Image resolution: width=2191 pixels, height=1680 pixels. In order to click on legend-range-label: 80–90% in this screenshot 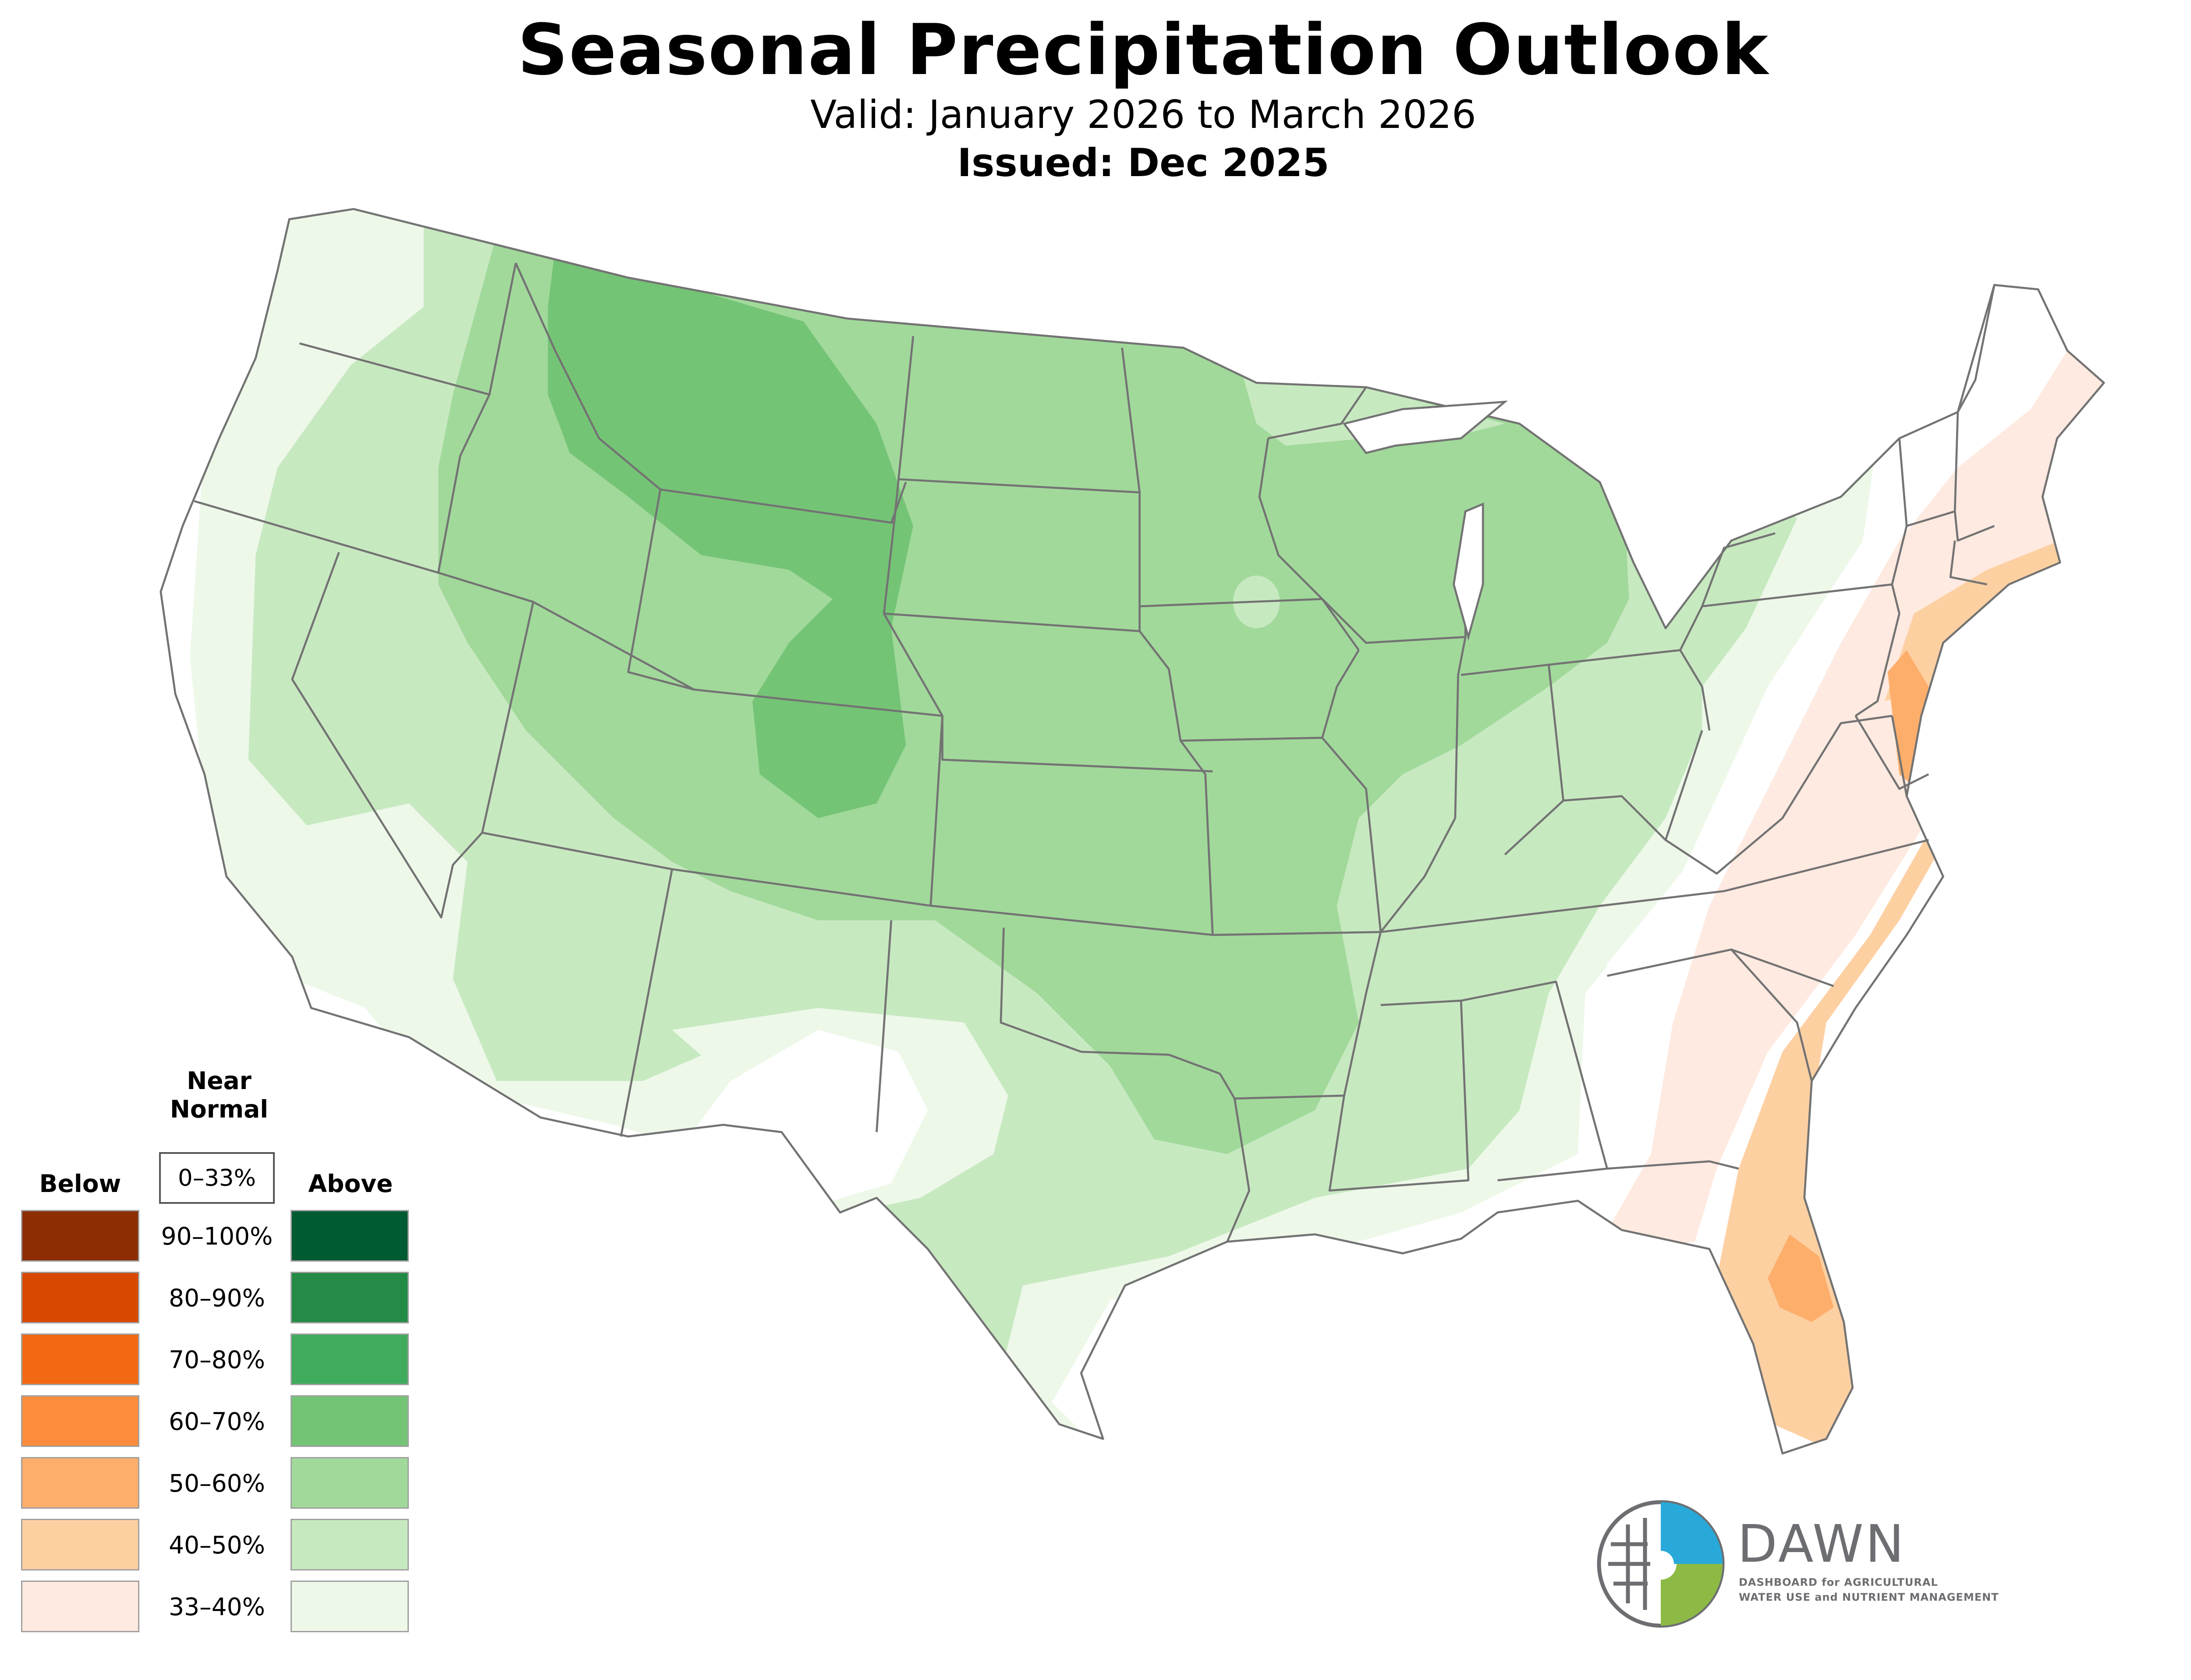, I will do `click(217, 1298)`.